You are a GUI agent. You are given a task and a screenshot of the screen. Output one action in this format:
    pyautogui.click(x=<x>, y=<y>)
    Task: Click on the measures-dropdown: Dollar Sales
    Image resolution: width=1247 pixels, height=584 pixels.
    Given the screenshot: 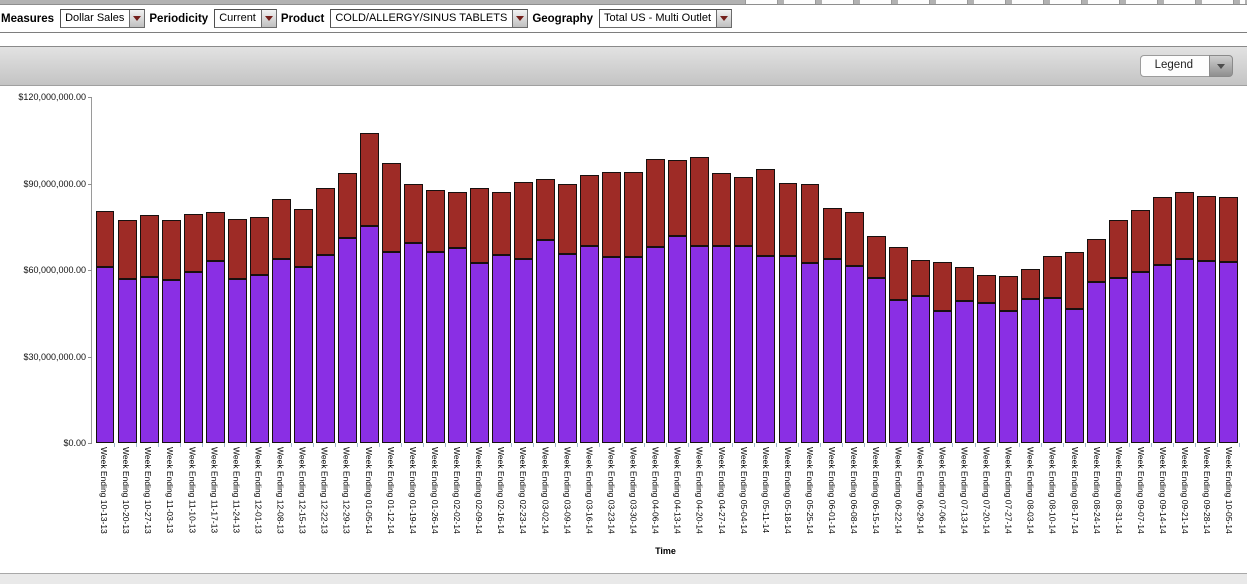 What is the action you would take?
    pyautogui.click(x=103, y=18)
    